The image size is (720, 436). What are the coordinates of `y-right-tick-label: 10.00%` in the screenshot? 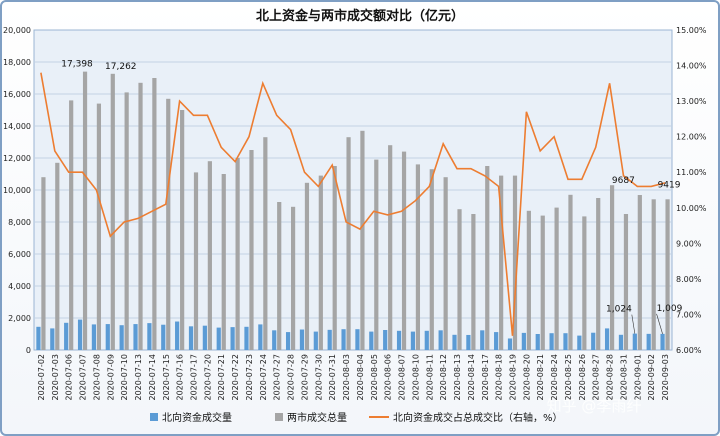 It's located at (691, 208).